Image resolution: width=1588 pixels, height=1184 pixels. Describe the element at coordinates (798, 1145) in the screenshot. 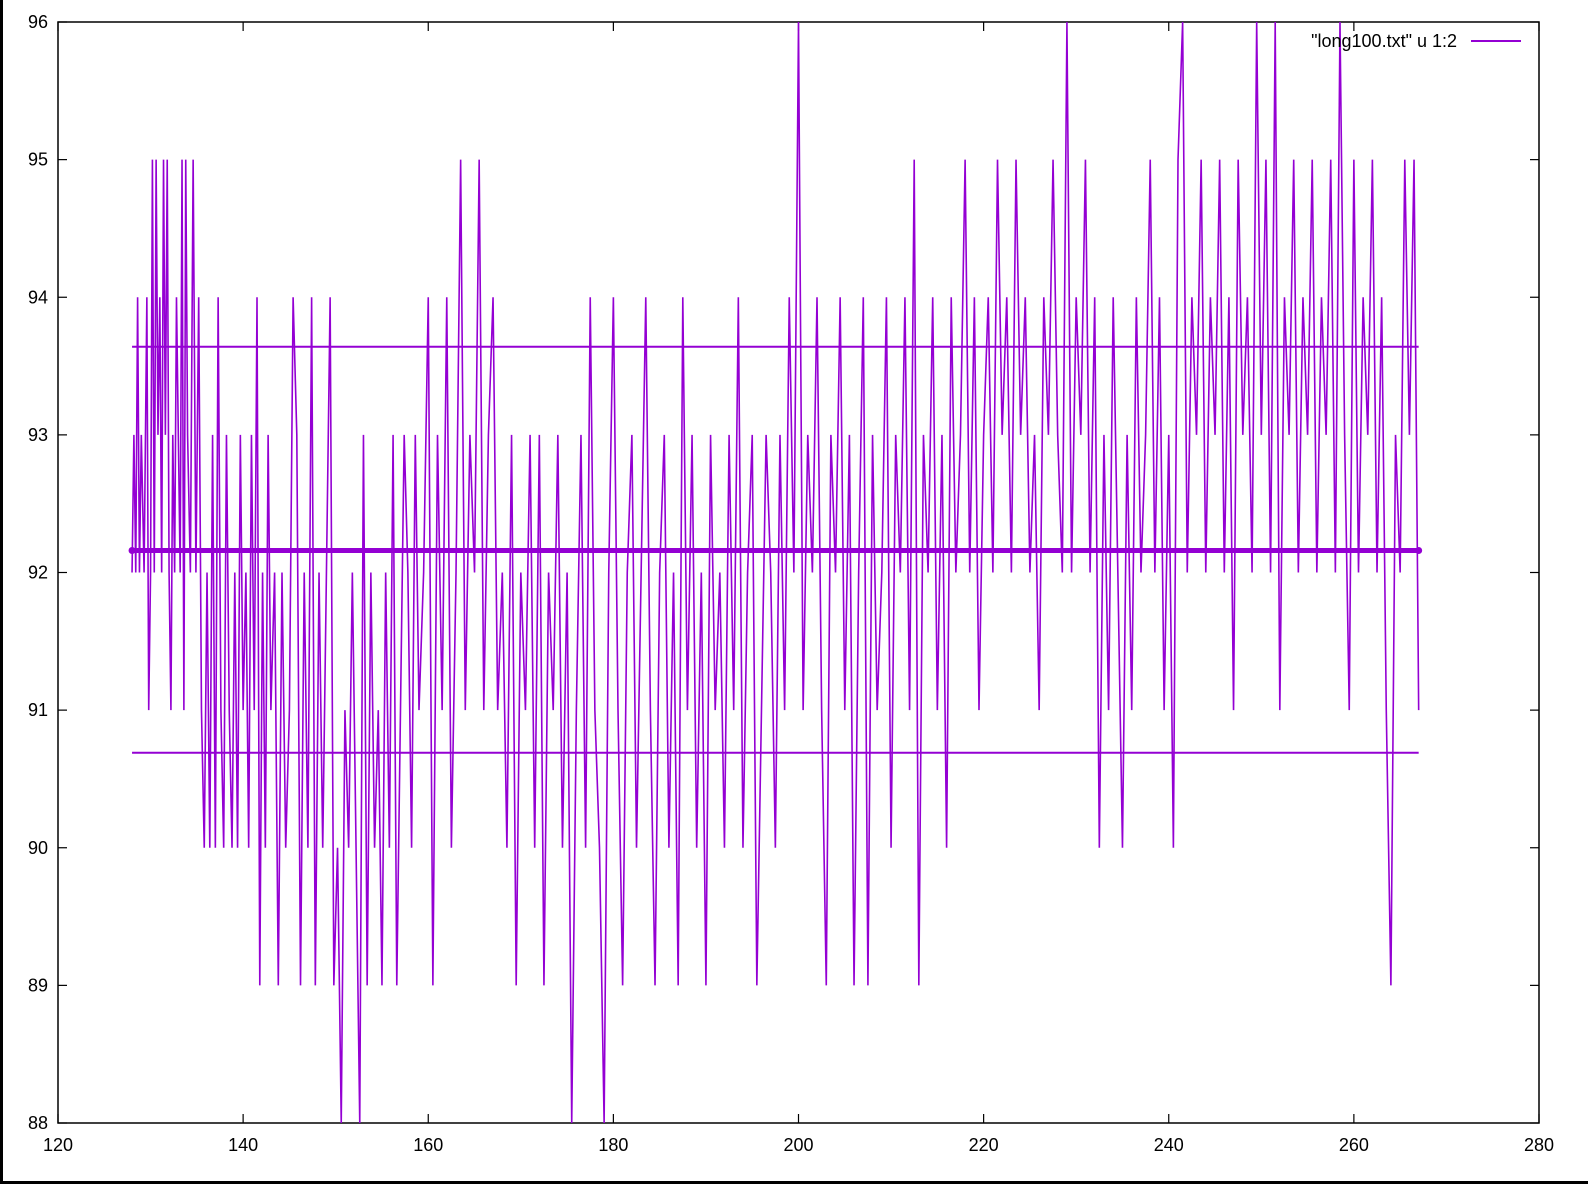

I see `x-tick-label: 200` at that location.